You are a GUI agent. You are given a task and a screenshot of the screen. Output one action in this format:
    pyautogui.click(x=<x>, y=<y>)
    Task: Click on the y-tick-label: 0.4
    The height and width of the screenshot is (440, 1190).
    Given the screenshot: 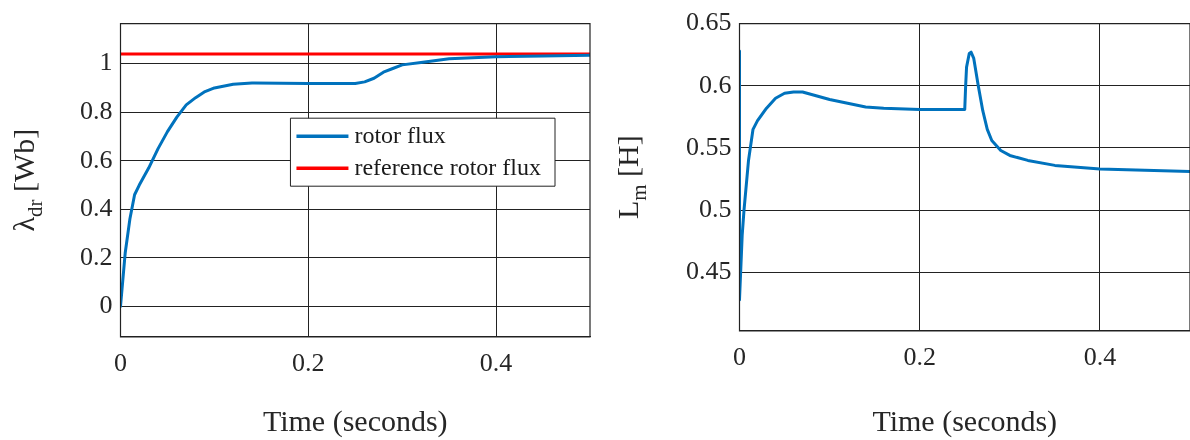 What is the action you would take?
    pyautogui.click(x=96, y=208)
    